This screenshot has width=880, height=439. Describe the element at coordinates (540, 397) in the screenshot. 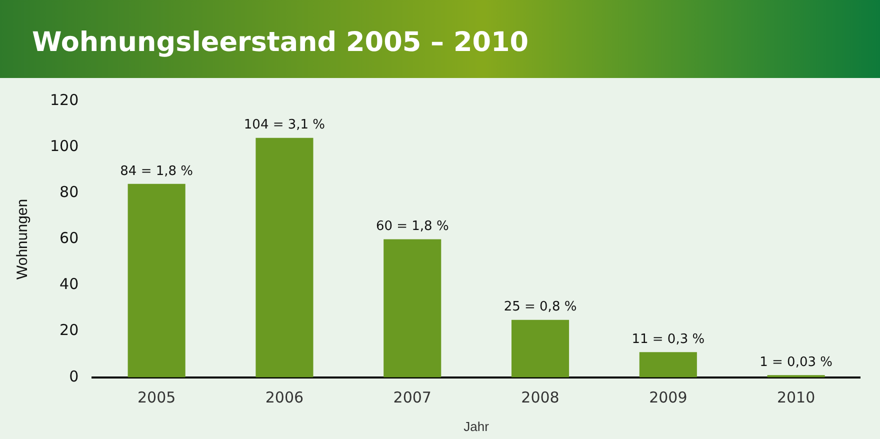

I see `x-tick-label: 2008` at that location.